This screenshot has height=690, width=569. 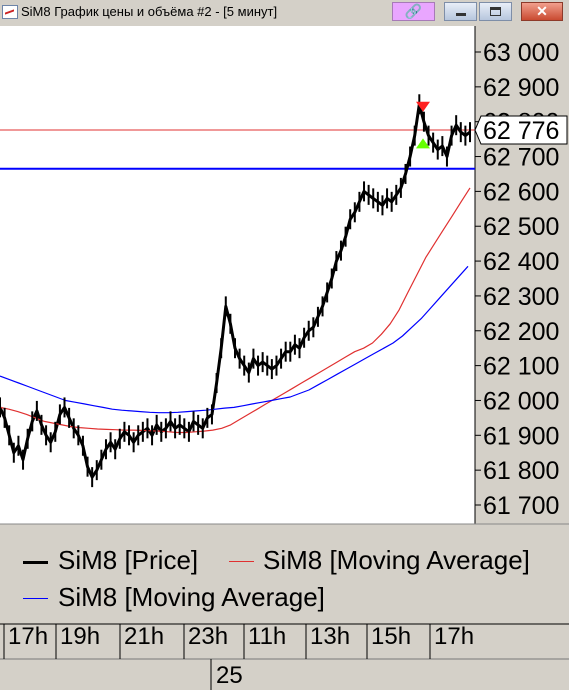 I want to click on minimize-button, so click(x=460, y=11).